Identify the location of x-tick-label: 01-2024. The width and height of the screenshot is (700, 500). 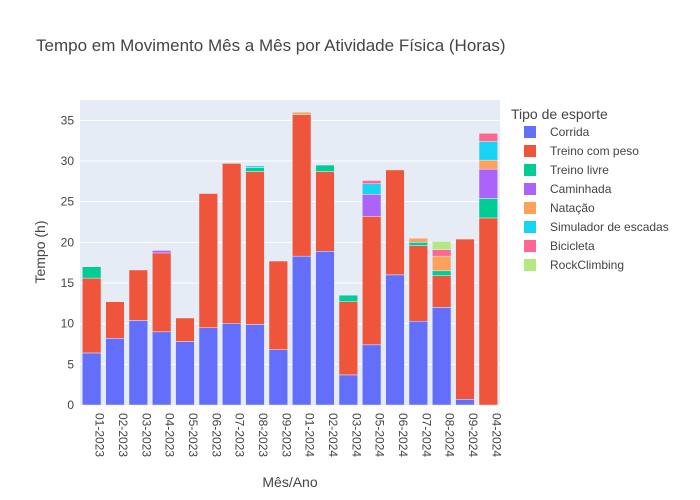
(310, 435).